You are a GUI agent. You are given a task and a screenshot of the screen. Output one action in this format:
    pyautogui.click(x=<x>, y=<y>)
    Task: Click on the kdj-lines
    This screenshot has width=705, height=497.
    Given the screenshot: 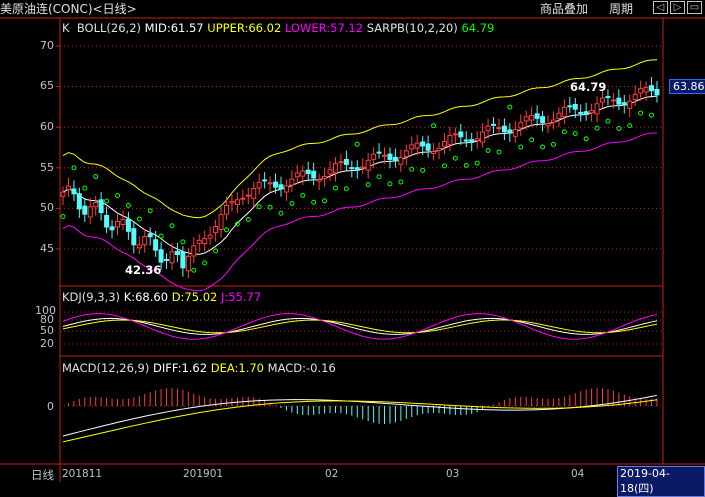 What is the action you would take?
    pyautogui.click(x=360, y=326)
    